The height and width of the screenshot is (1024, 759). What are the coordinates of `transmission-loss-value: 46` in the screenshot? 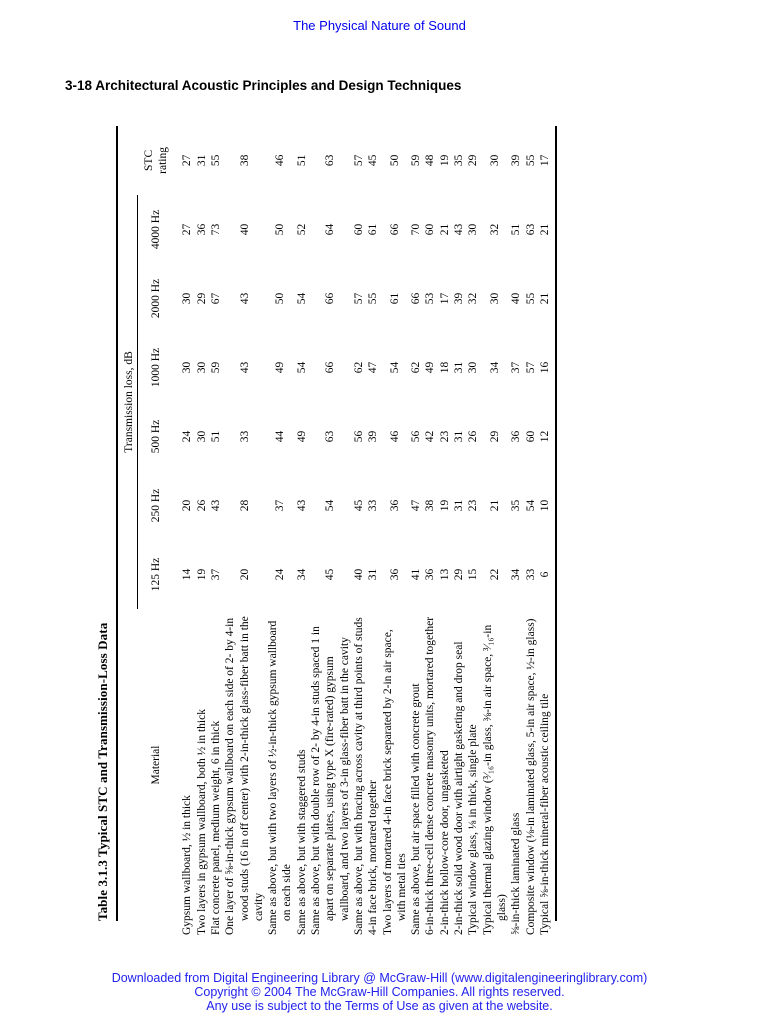 It's located at (394, 436).